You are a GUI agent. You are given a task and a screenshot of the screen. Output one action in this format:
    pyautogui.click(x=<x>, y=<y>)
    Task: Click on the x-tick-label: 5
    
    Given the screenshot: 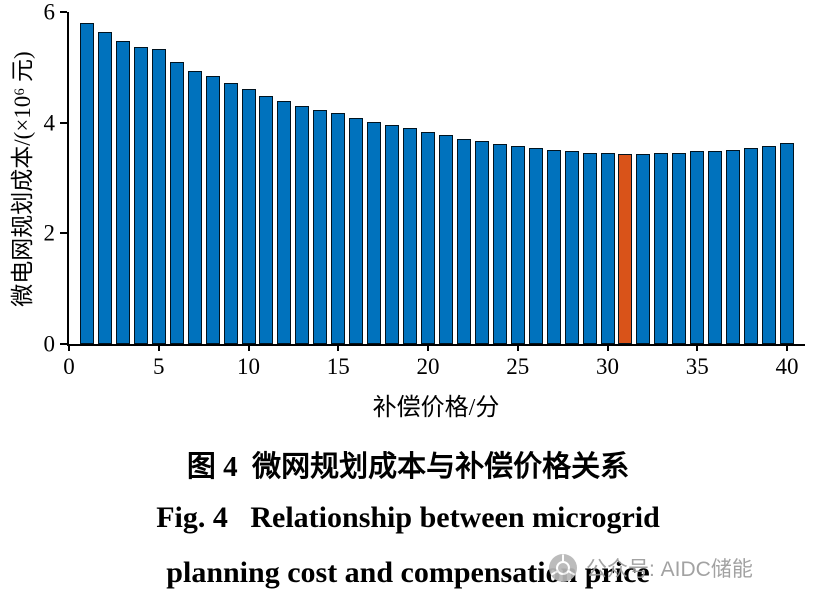 What is the action you would take?
    pyautogui.click(x=159, y=366)
    